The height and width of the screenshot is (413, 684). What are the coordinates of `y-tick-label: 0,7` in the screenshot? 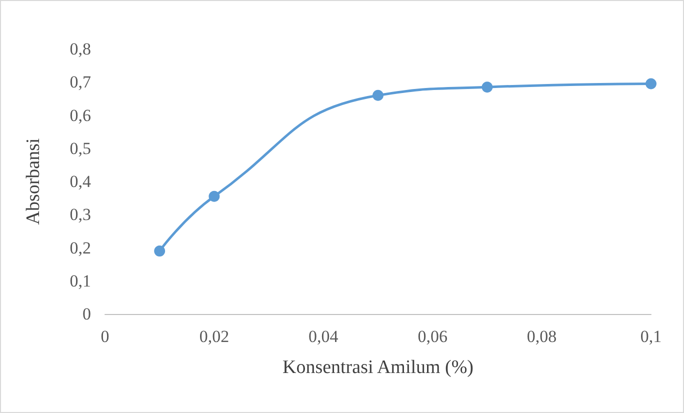 It's located at (81, 82).